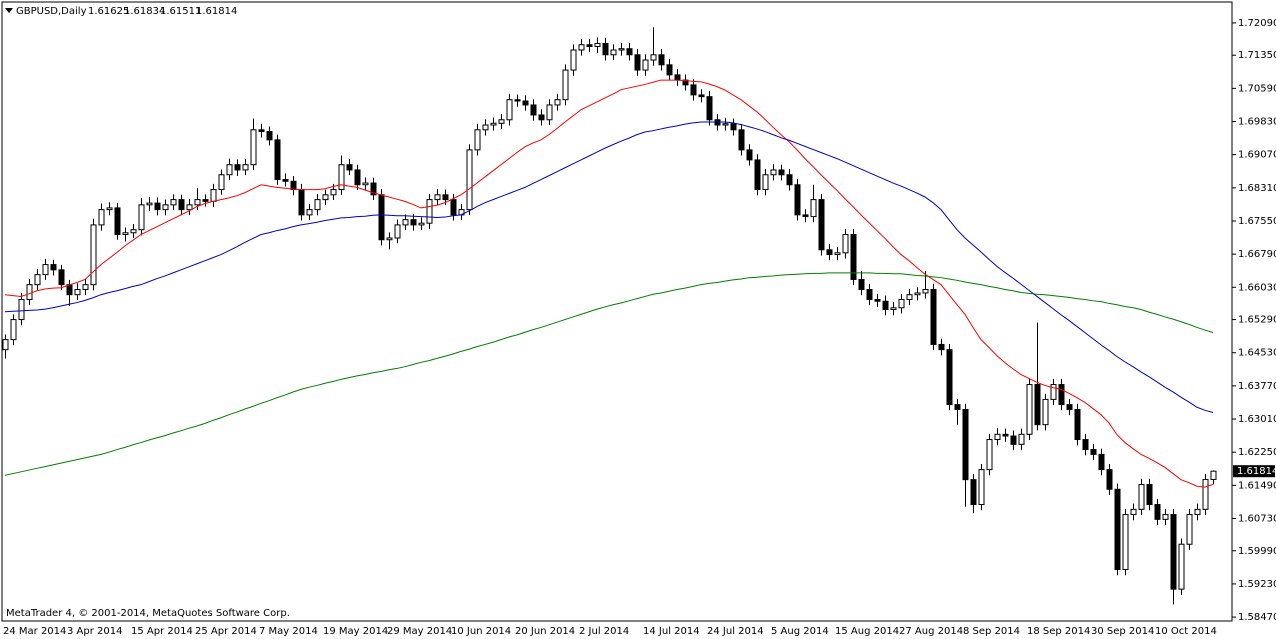 Image resolution: width=1276 pixels, height=639 pixels. Describe the element at coordinates (1122, 631) in the screenshot. I see `x-tick-label: 30 Sep 2014` at that location.